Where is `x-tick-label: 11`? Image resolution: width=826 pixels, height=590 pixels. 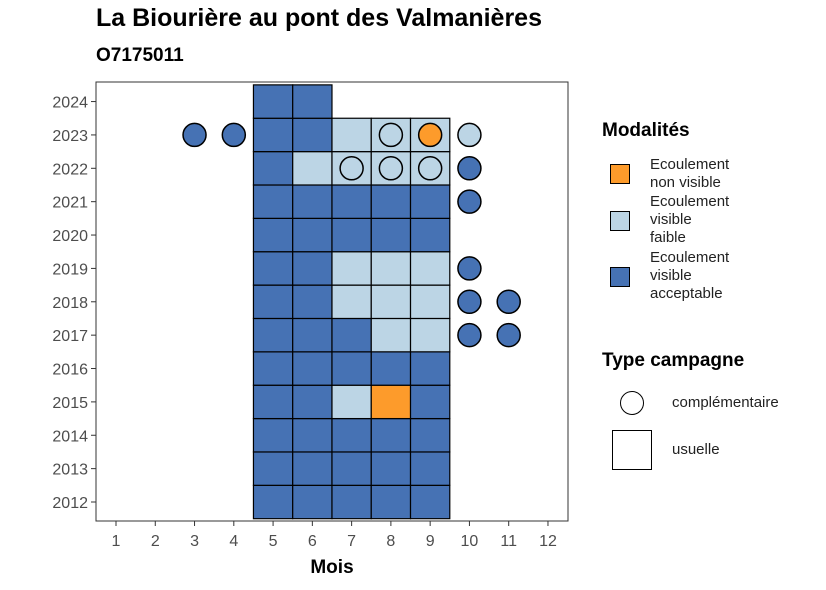
x-tick-label: 11 is located at coordinates (508, 541).